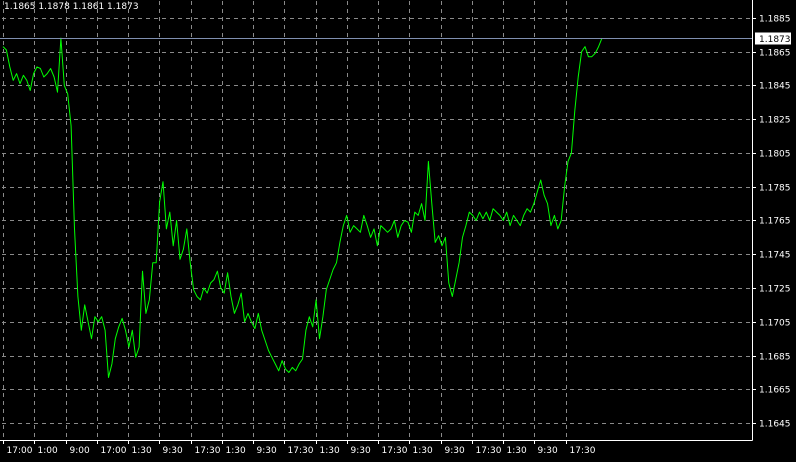 The width and height of the screenshot is (796, 462). Describe the element at coordinates (48, 451) in the screenshot. I see `x-tick-label: 1:00` at that location.